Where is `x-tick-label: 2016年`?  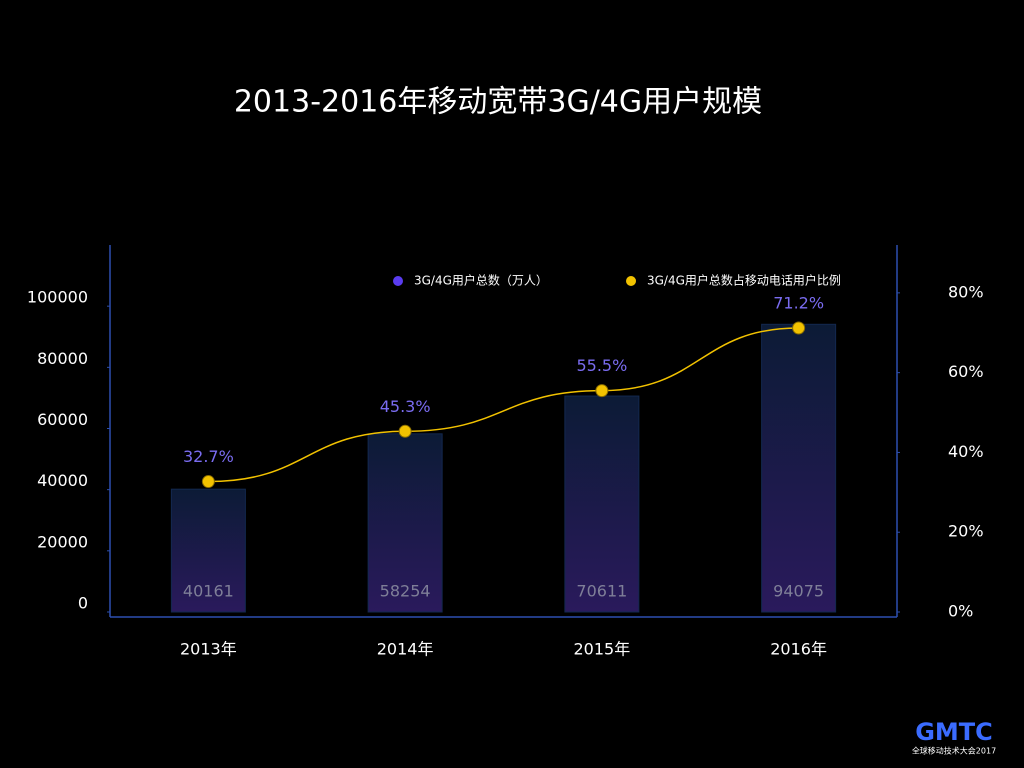
x-tick-label: 2016年 is located at coordinates (798, 649).